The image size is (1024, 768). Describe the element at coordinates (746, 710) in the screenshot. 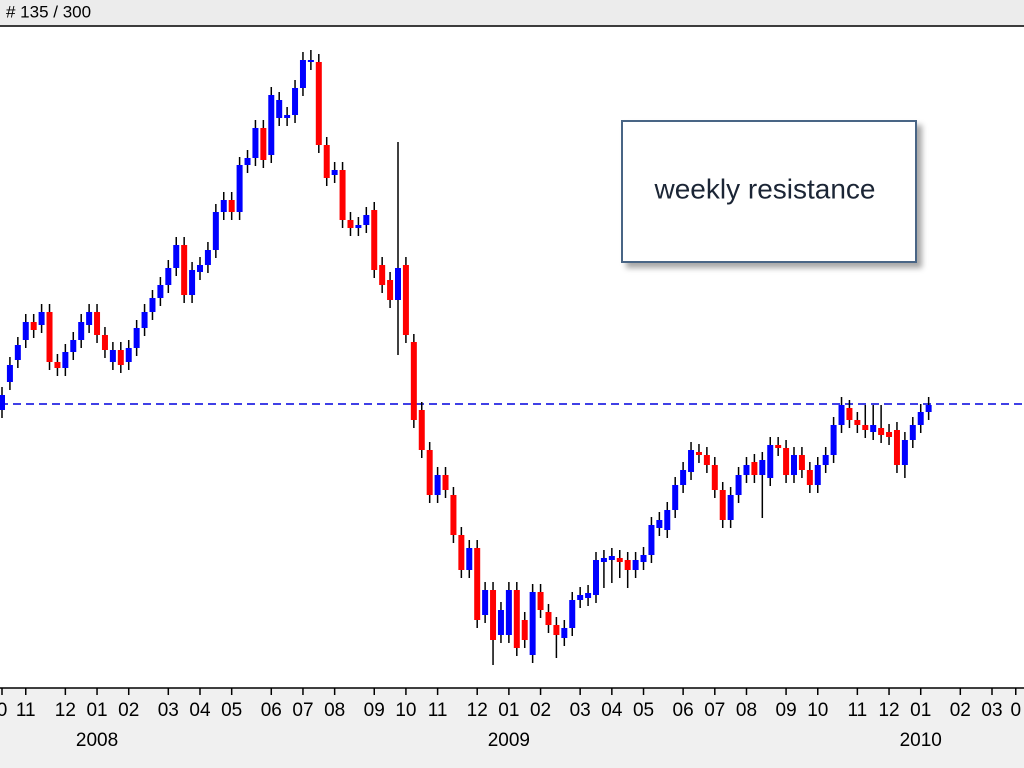

I see `x-tick-label: 08` at that location.